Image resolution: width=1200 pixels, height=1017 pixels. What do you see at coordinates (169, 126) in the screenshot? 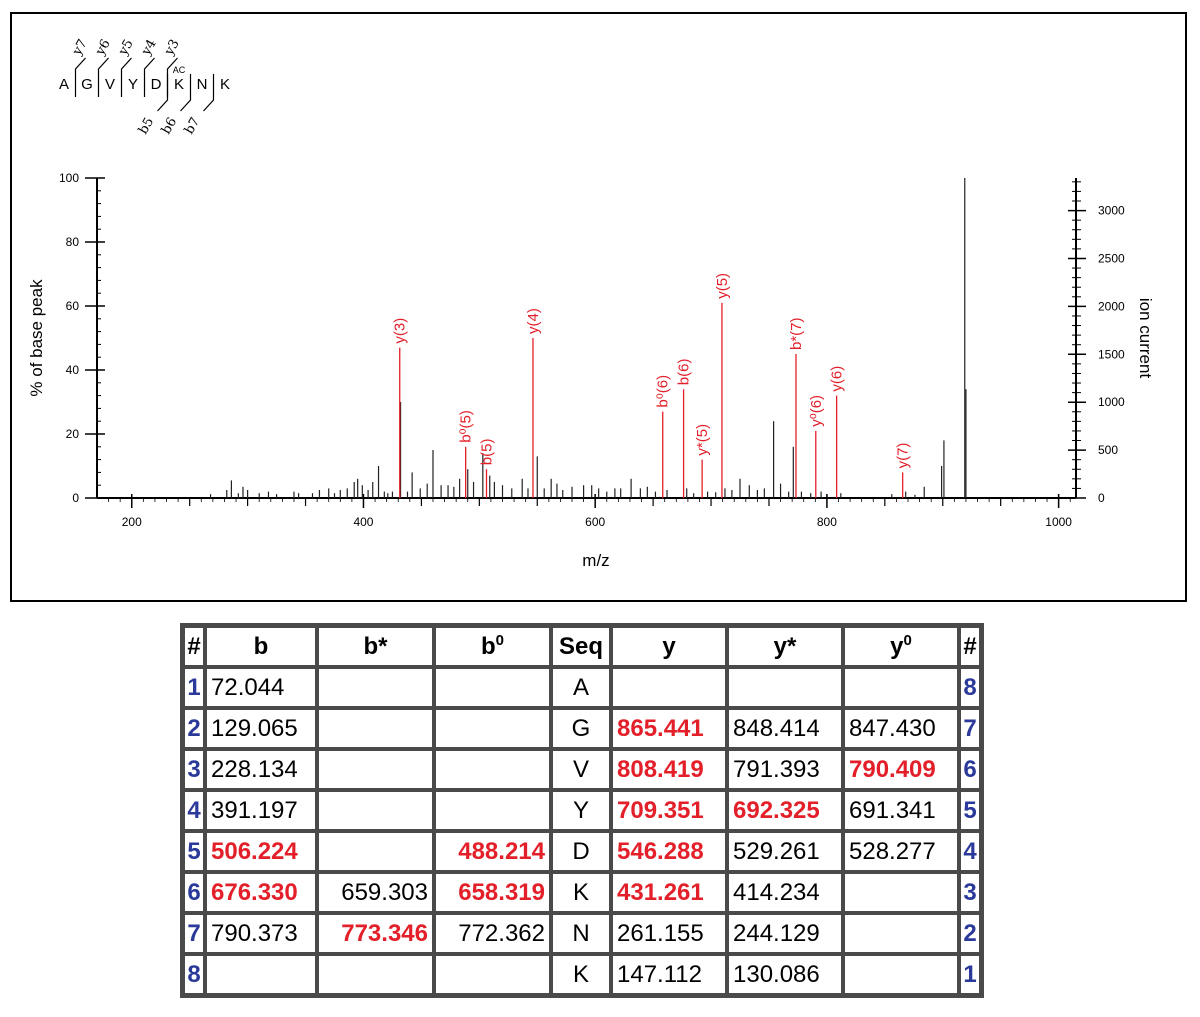
I see `b-ion-label: b6` at bounding box center [169, 126].